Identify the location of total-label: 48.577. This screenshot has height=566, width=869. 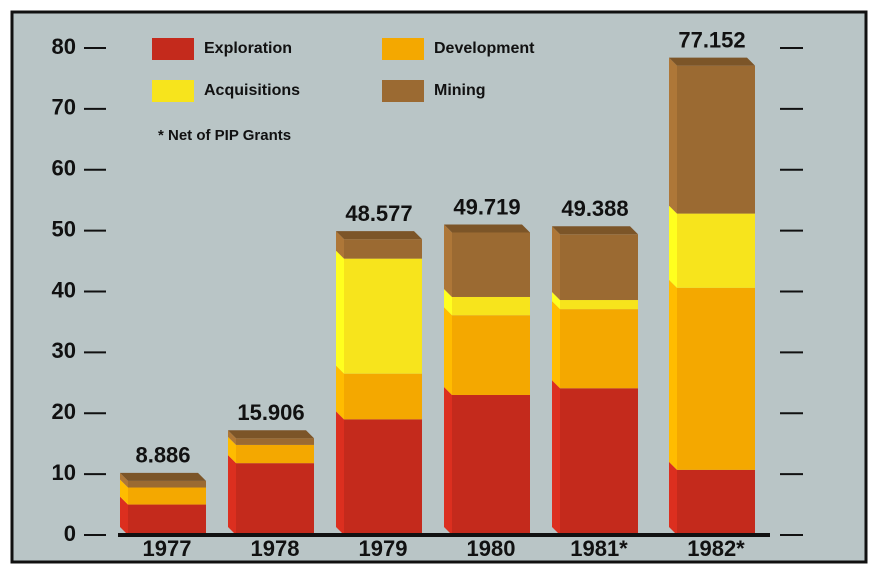
(378, 213).